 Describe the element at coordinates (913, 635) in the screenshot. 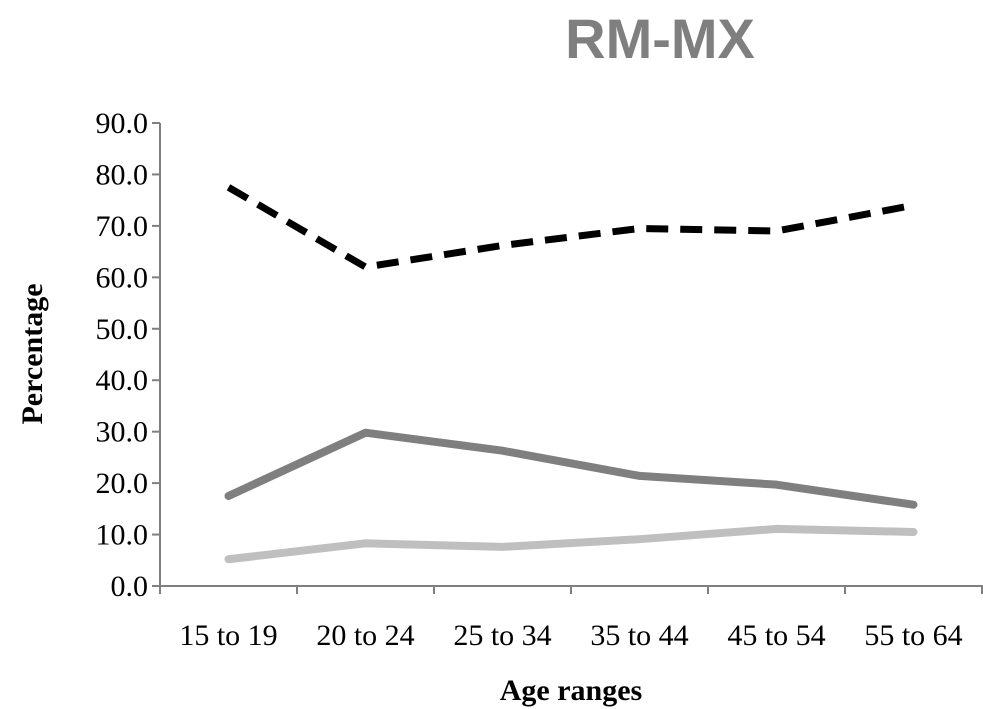

I see `x-tick-label: 55 to 64` at that location.